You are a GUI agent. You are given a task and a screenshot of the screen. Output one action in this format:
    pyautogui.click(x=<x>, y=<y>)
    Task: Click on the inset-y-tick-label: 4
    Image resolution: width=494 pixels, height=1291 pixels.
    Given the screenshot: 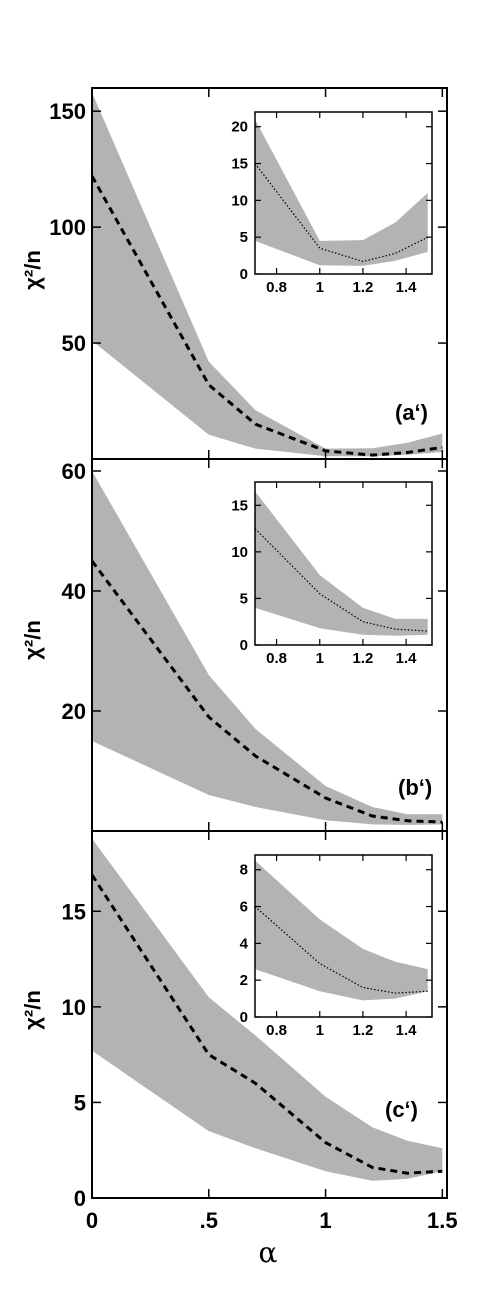 What is the action you would take?
    pyautogui.click(x=244, y=943)
    